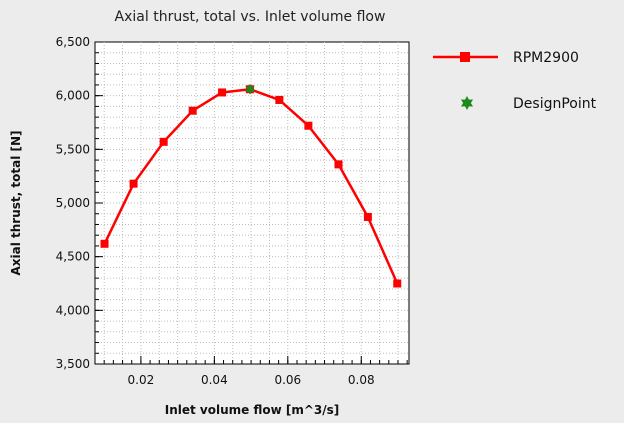  What do you see at coordinates (73, 257) in the screenshot?
I see `y-tick-label: 4,500` at bounding box center [73, 257].